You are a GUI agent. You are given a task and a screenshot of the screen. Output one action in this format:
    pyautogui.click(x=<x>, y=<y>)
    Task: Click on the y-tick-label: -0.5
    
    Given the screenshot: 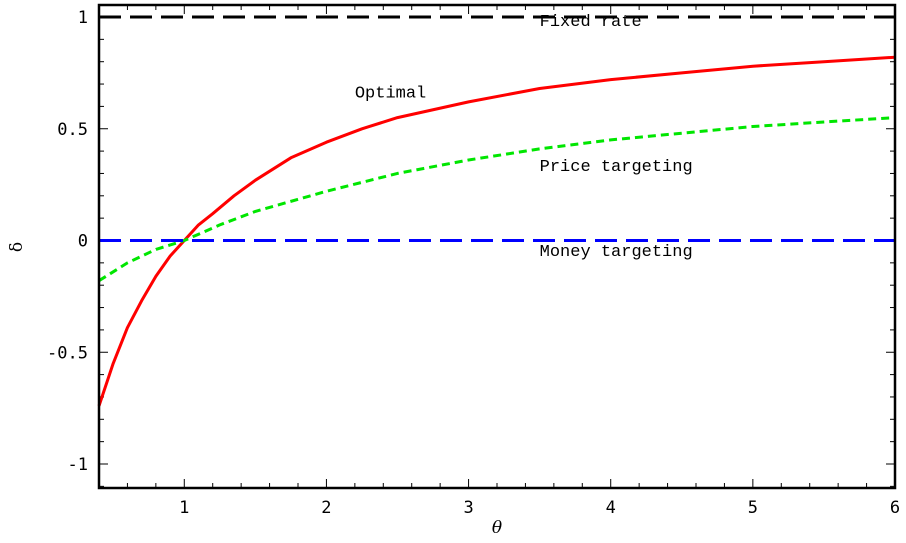 What is the action you would take?
    pyautogui.click(x=67, y=353)
    